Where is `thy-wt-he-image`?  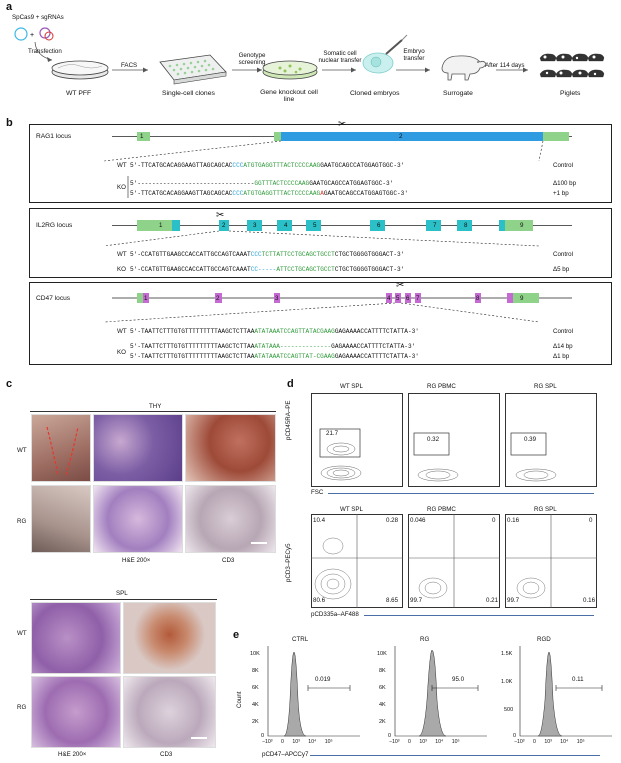 thy-wt-he-image is located at coordinates (138, 448).